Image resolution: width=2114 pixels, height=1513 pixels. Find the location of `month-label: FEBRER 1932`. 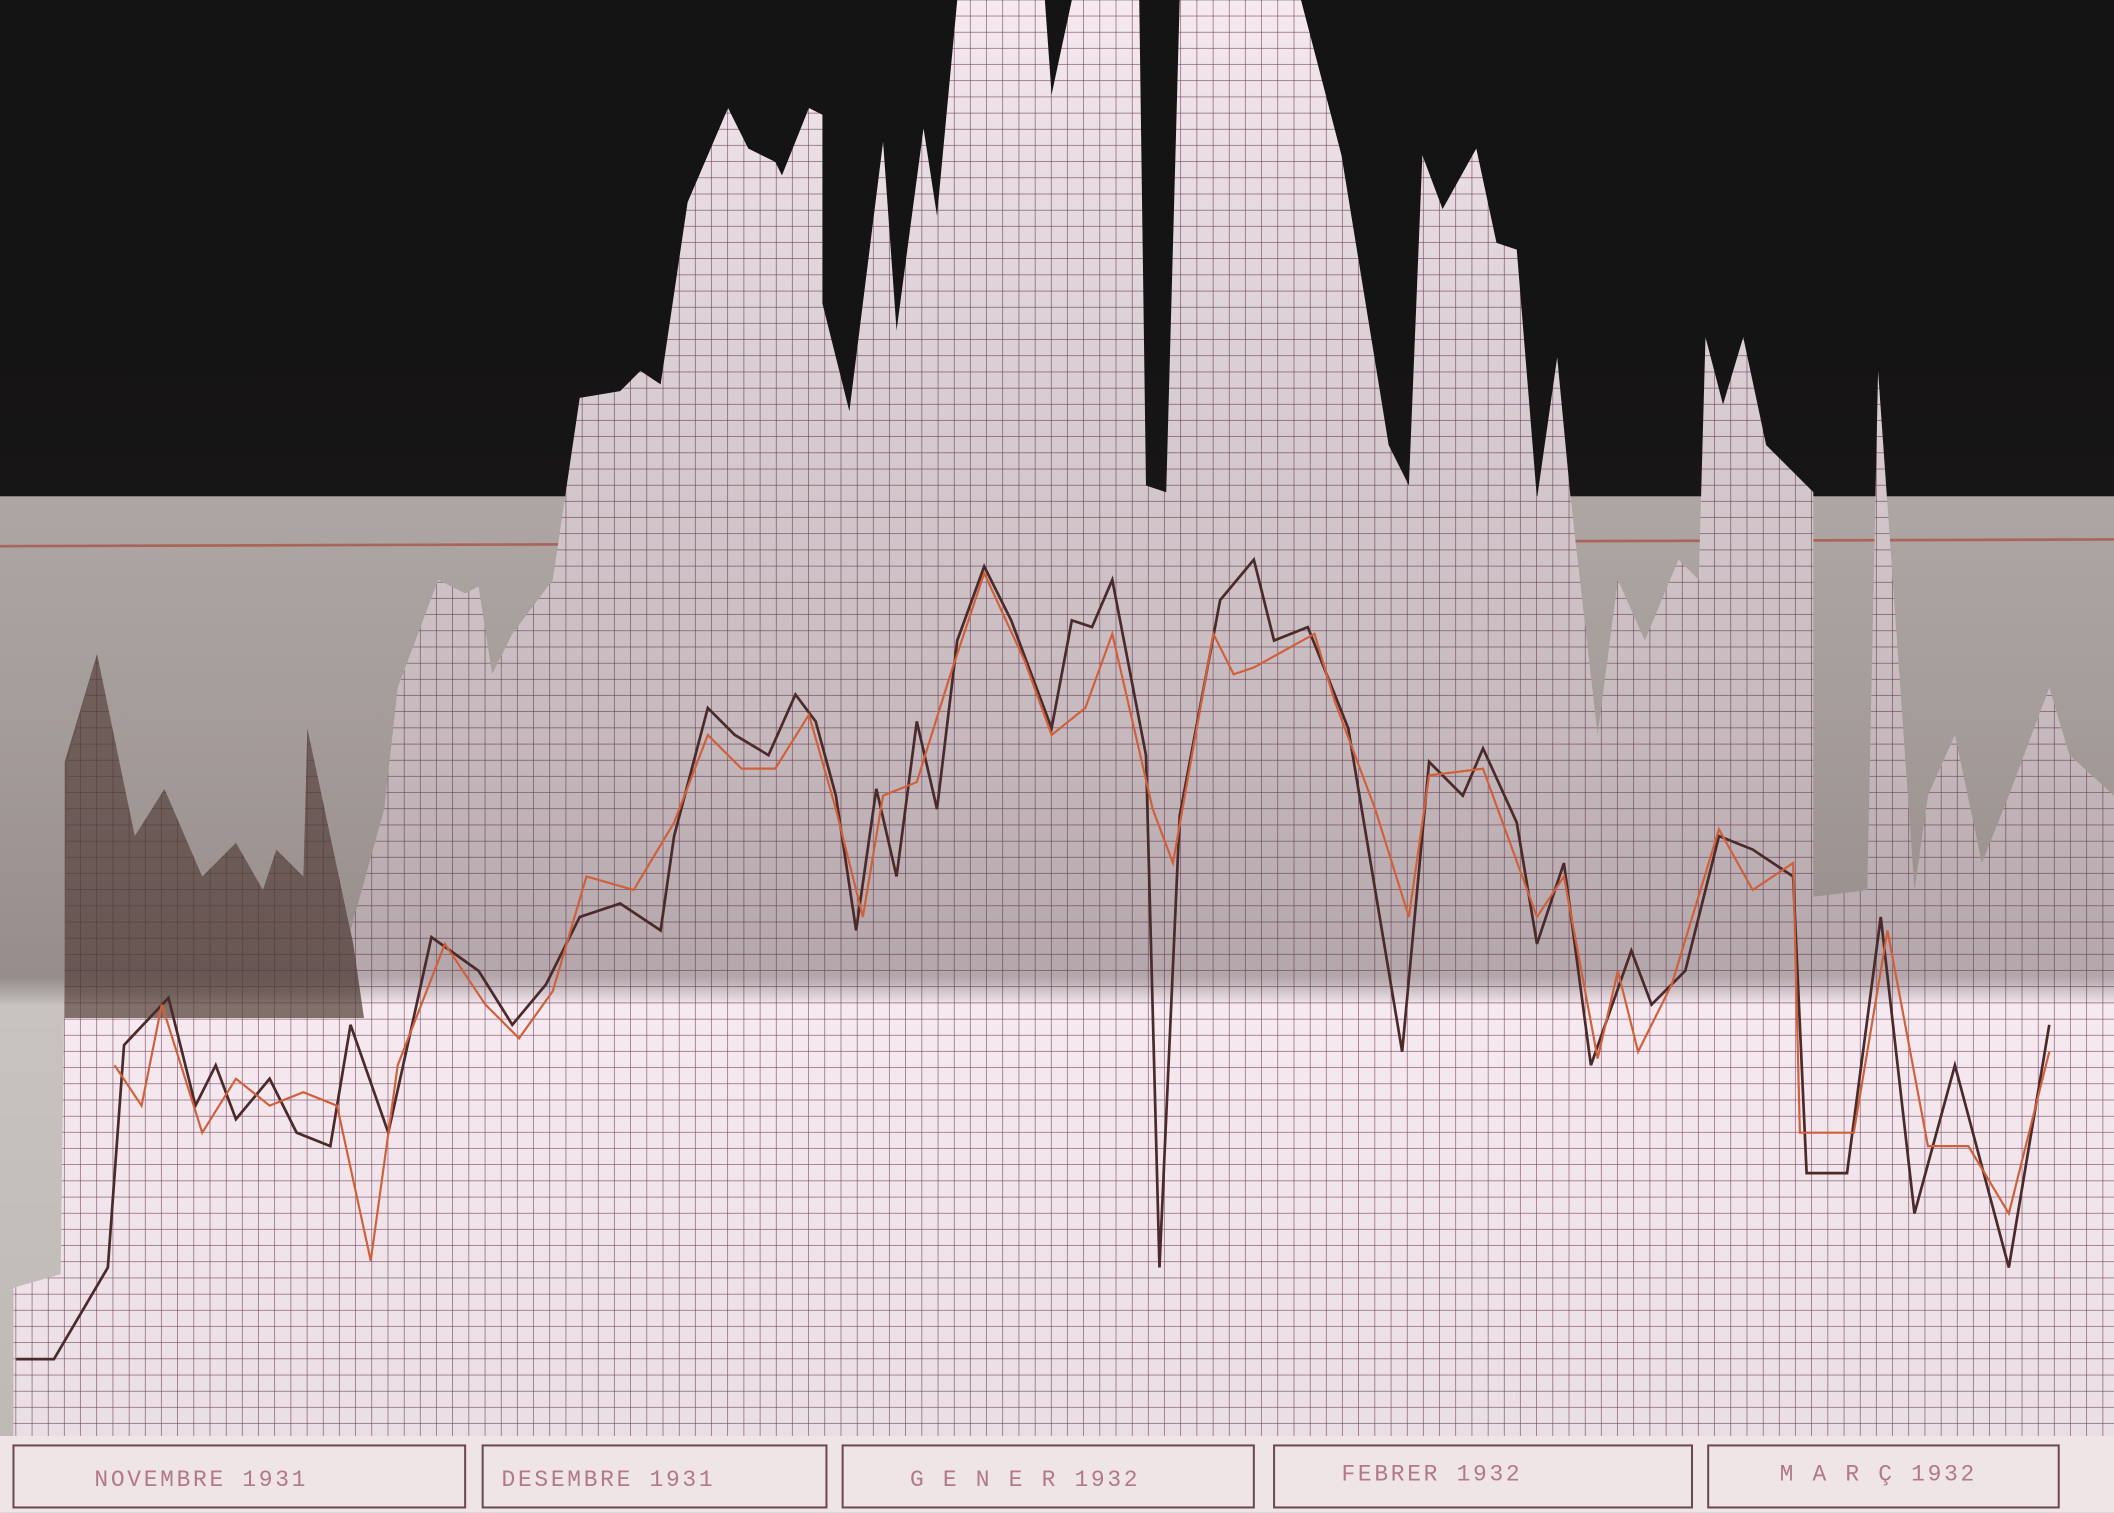

month-label: FEBRER 1932 is located at coordinates (1431, 1474).